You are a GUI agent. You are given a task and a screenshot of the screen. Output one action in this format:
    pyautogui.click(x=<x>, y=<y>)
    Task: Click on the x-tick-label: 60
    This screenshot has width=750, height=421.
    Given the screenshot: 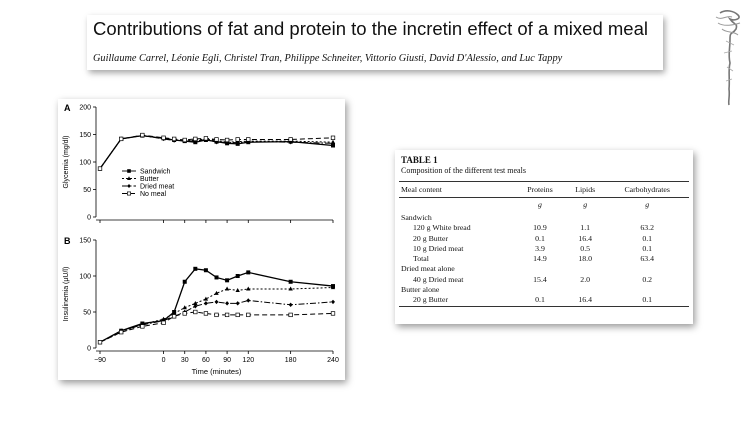 What is the action you would take?
    pyautogui.click(x=206, y=360)
    